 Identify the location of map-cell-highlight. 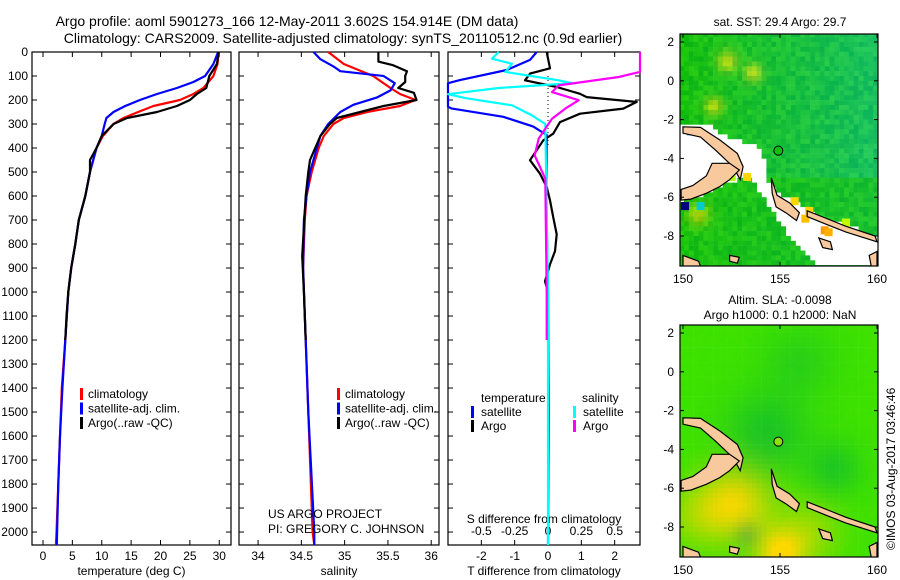
(805, 218).